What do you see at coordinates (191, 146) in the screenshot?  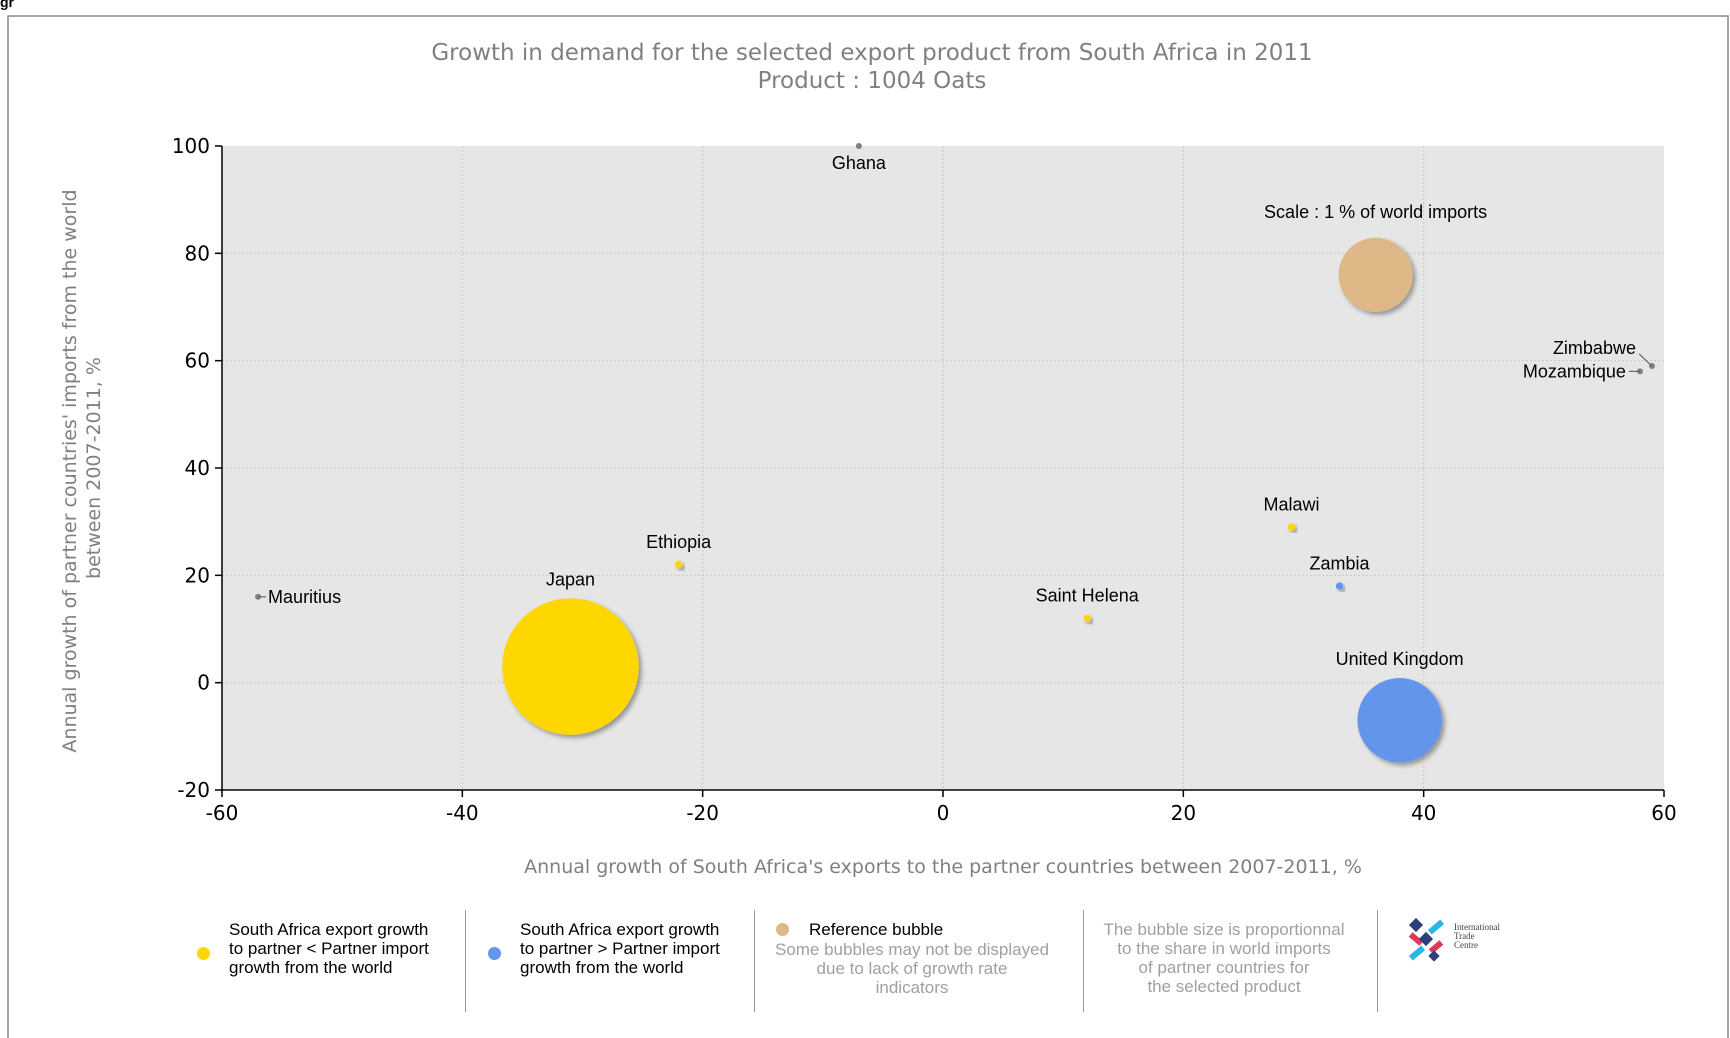 I see `y-tick-label: 100` at bounding box center [191, 146].